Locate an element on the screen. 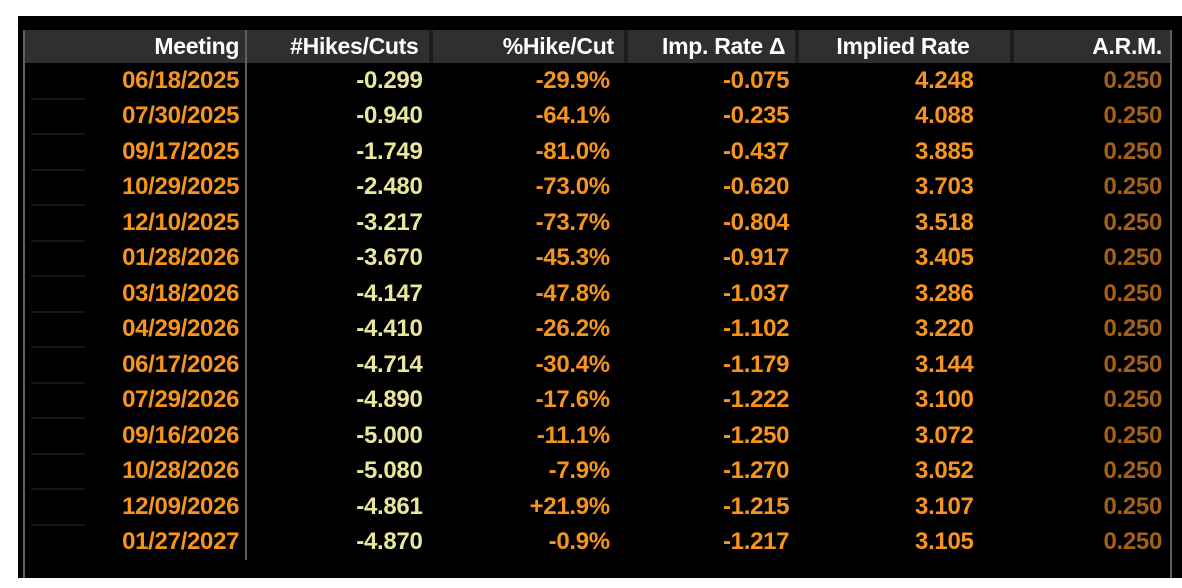 The width and height of the screenshot is (1182, 588). cell-implied-rate: 3.105 is located at coordinates (944, 542).